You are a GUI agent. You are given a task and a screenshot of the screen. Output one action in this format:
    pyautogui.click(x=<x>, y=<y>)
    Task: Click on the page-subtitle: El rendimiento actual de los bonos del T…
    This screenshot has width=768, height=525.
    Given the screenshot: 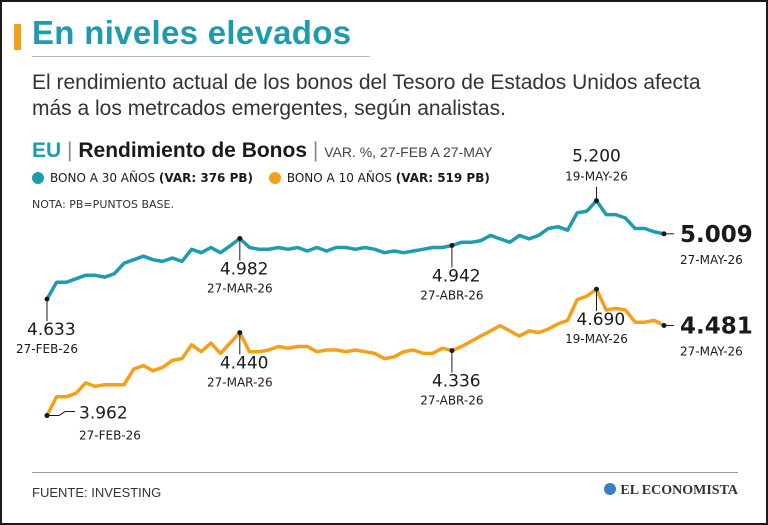 What is the action you would take?
    pyautogui.click(x=366, y=95)
    